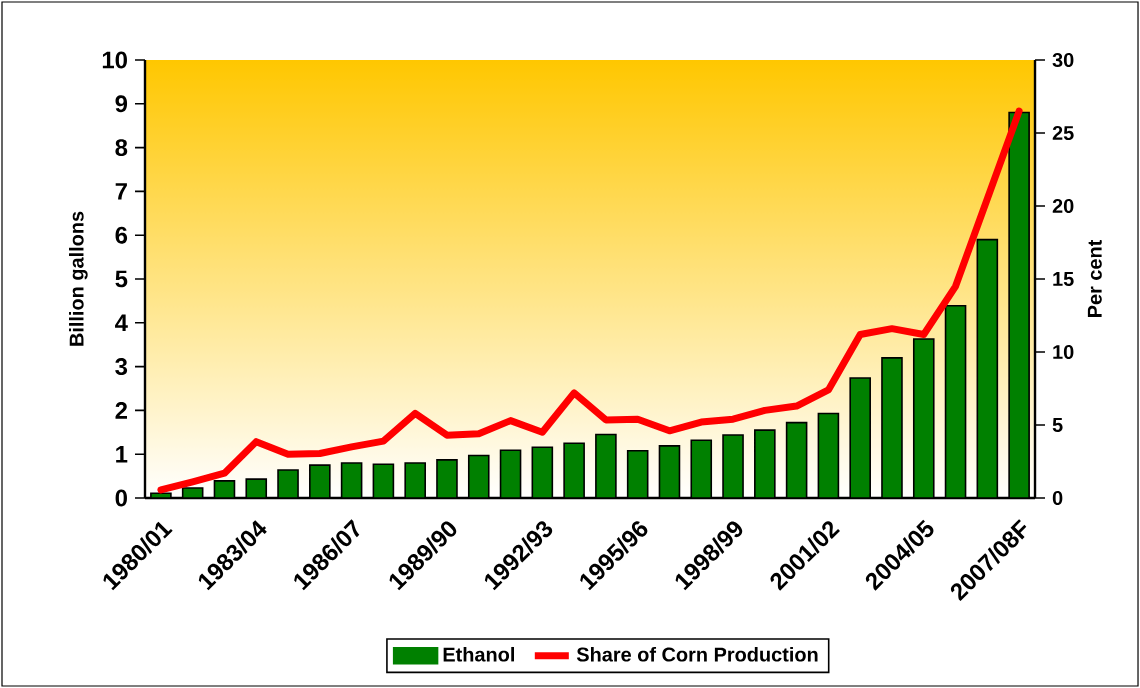 This screenshot has height=688, width=1140. What do you see at coordinates (121, 191) in the screenshot?
I see `y-tick-label: 7` at bounding box center [121, 191].